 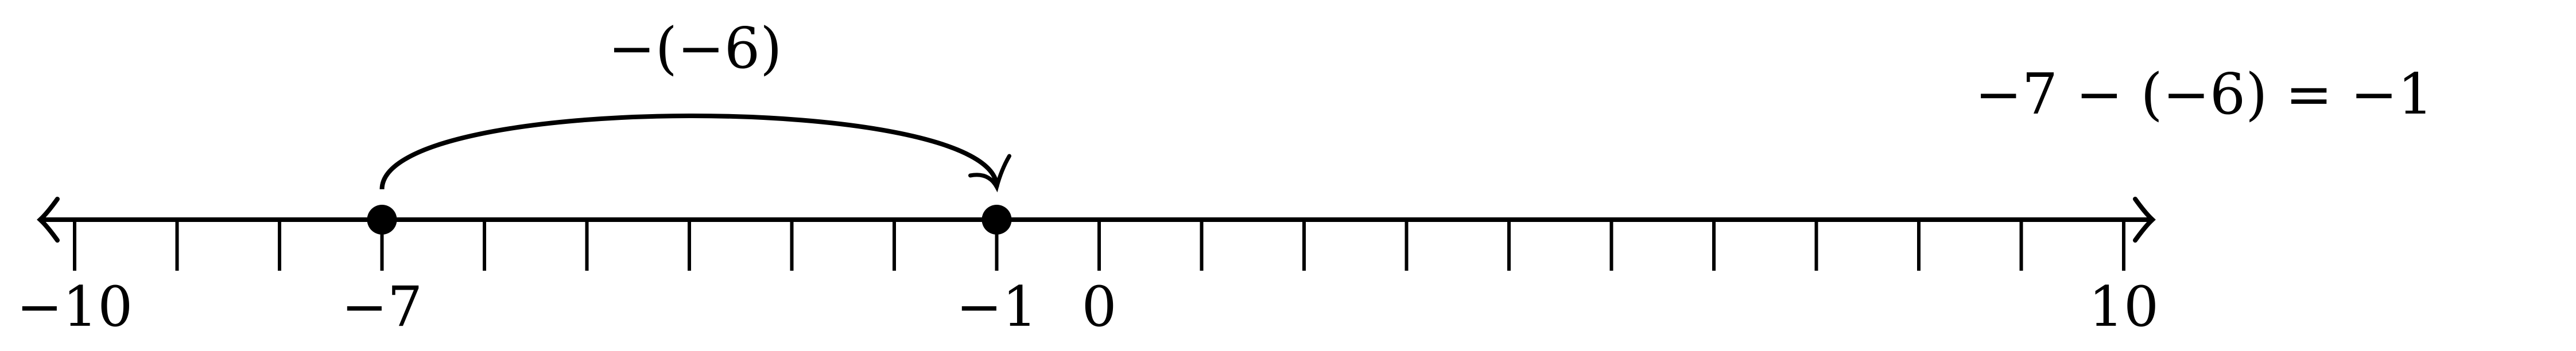 I want to click on tick-marks, so click(x=1099, y=245).